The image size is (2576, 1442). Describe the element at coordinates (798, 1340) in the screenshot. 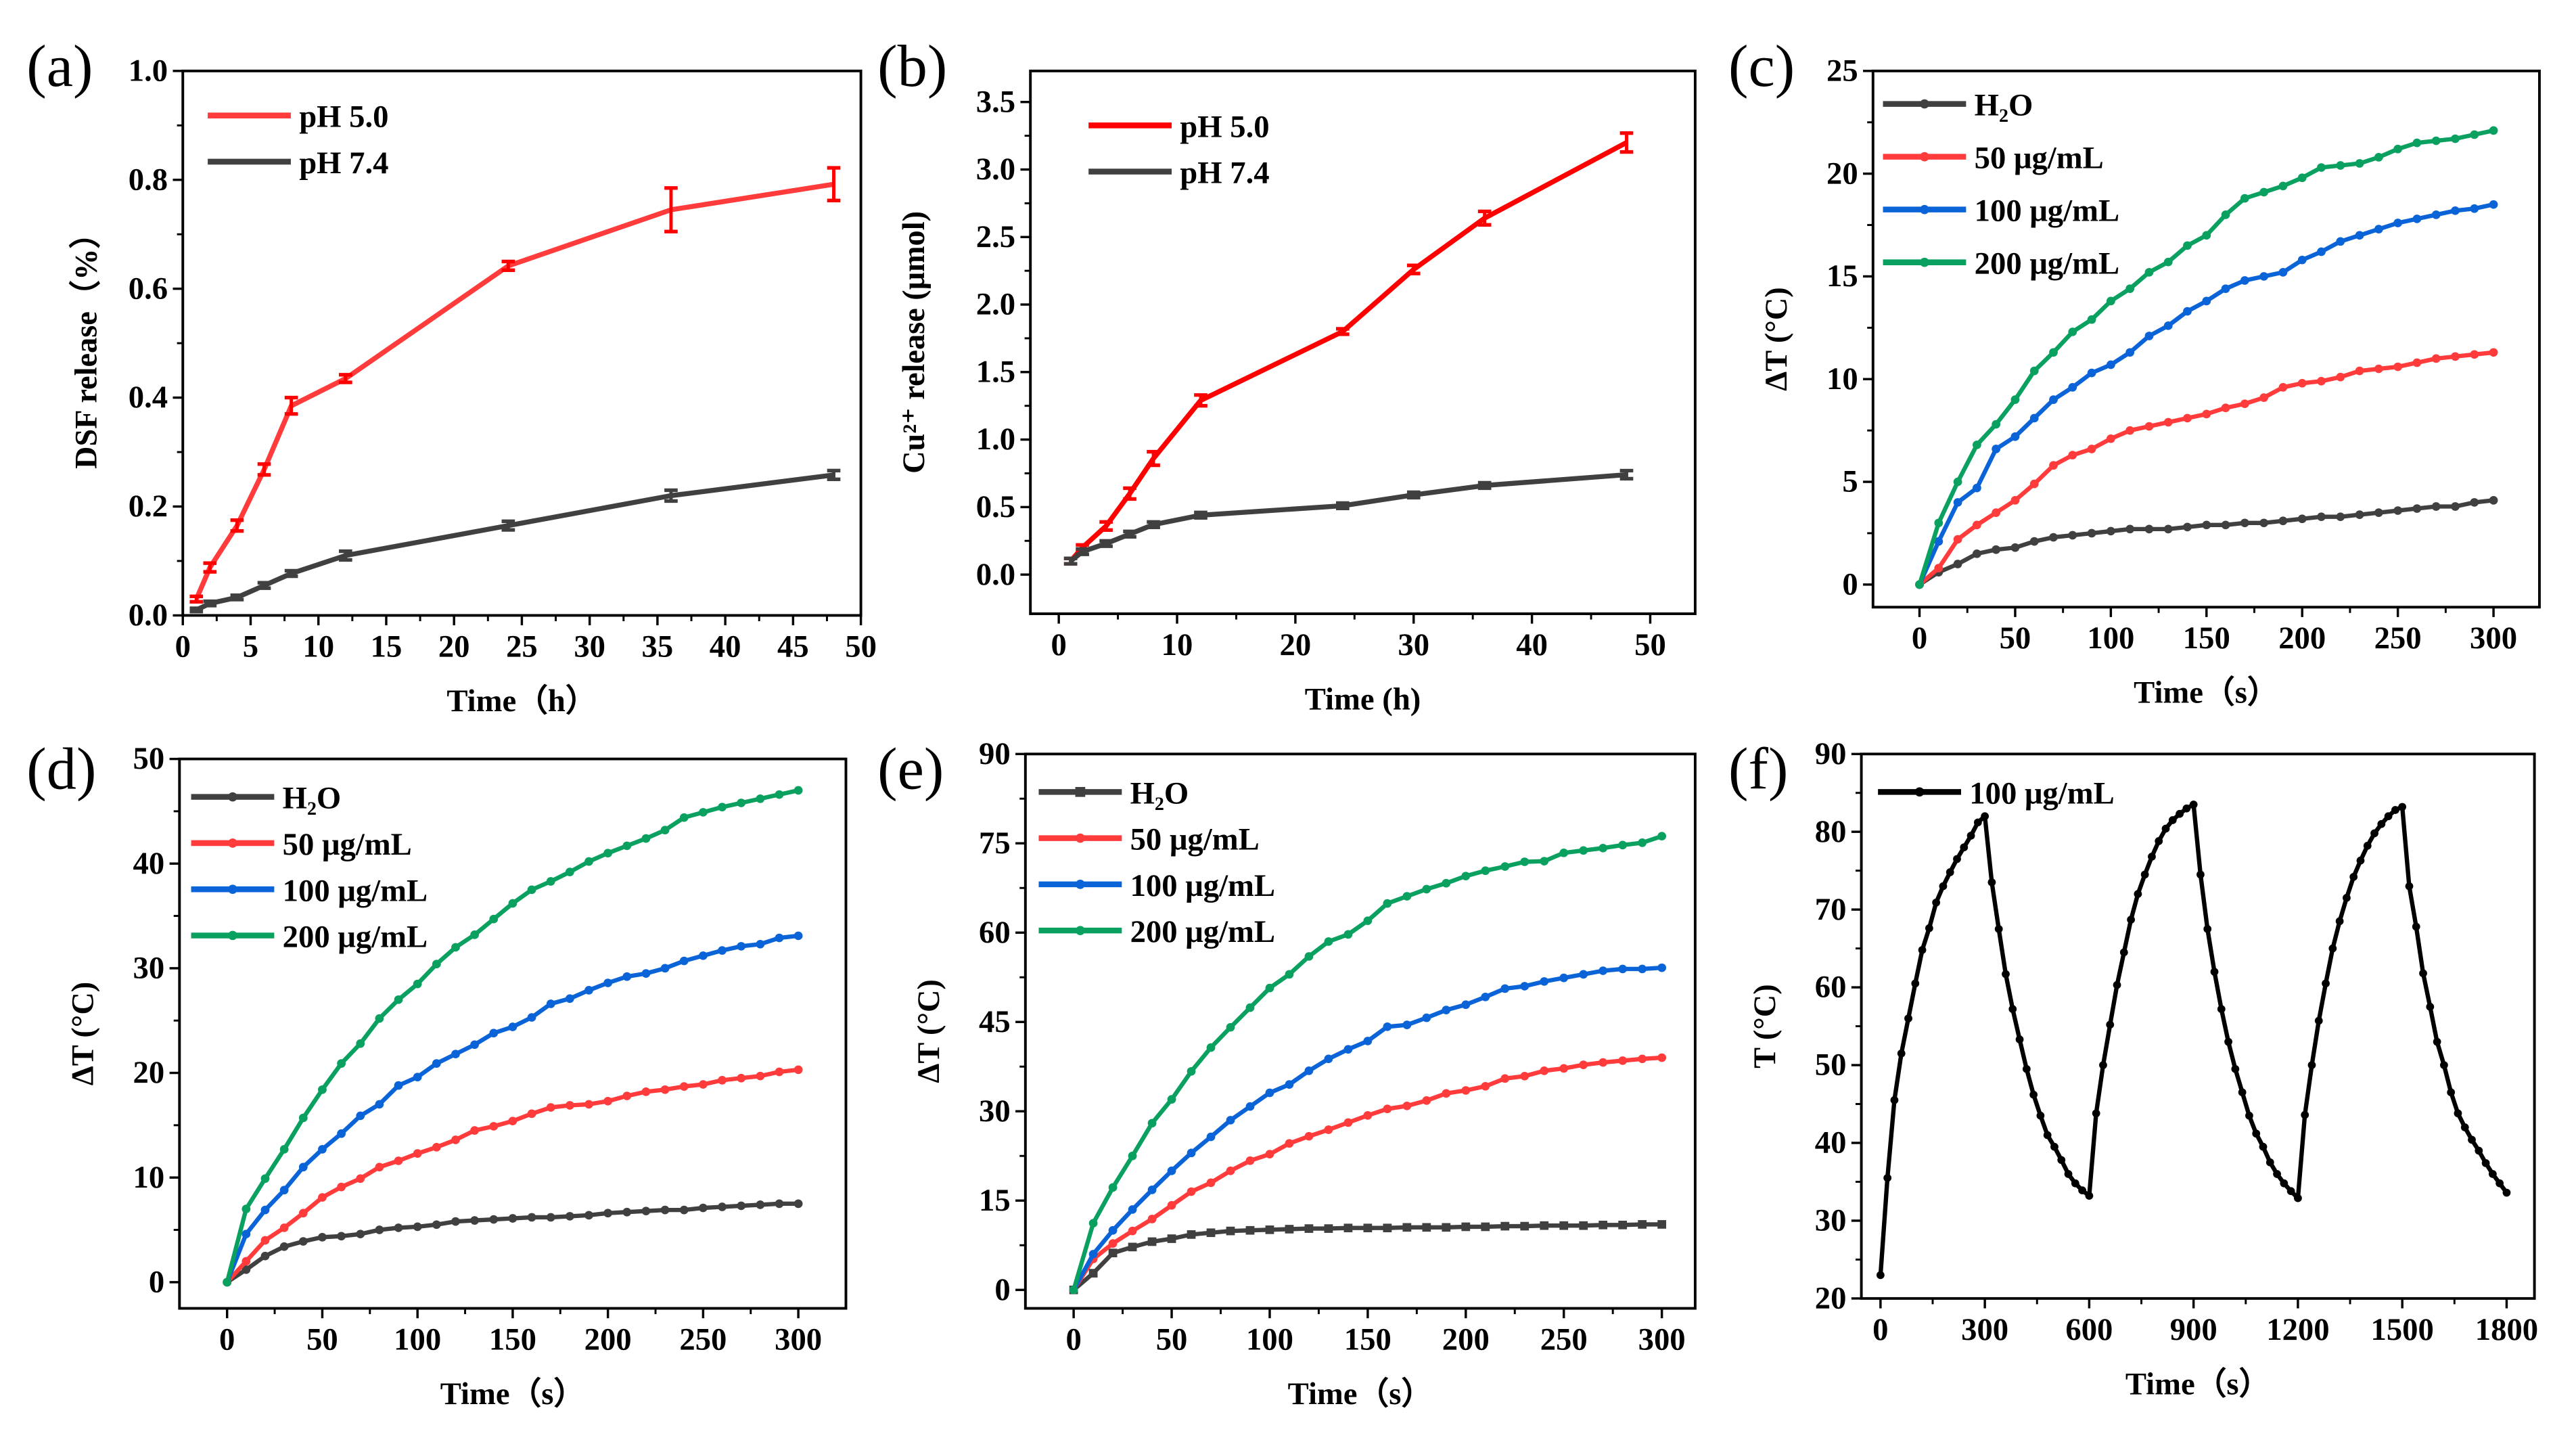

I see `x-tick-label: 300` at that location.